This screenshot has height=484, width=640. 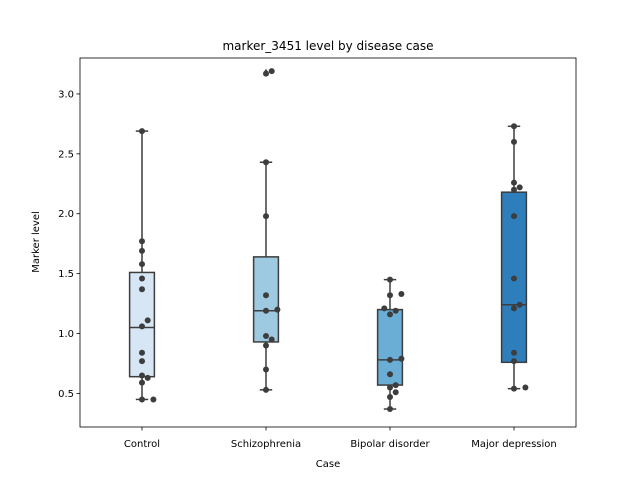 I want to click on x-tick-label: Control, so click(x=142, y=444).